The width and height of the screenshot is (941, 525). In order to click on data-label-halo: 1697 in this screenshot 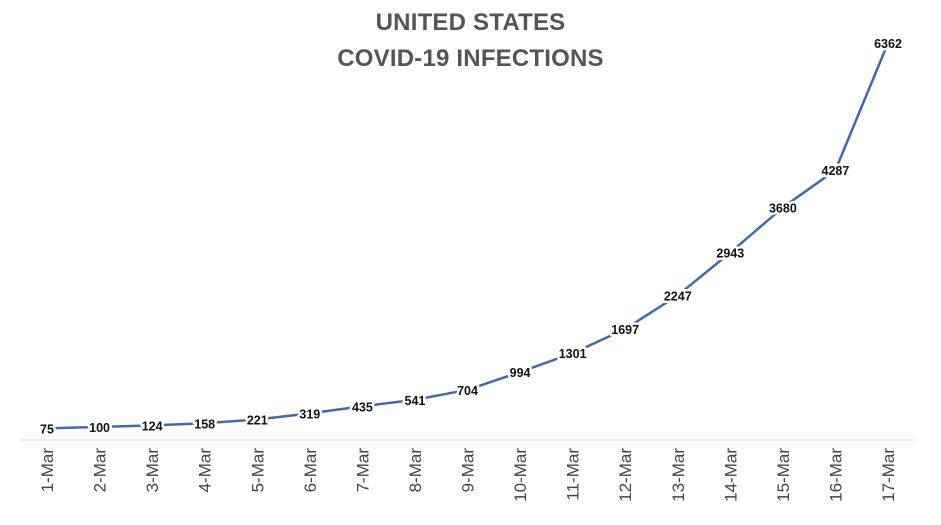, I will do `click(625, 330)`.